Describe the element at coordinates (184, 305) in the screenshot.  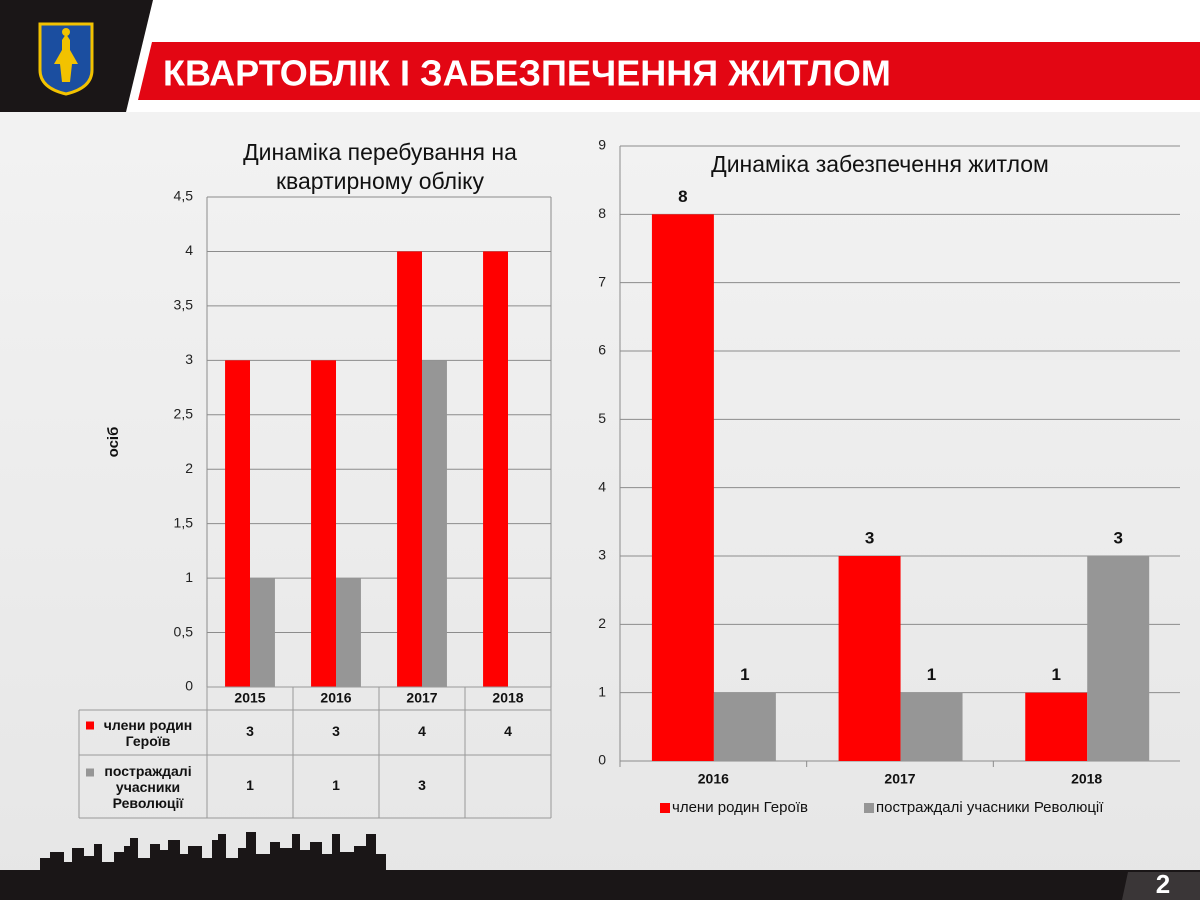
I see `y-tick-label: 3,5` at that location.